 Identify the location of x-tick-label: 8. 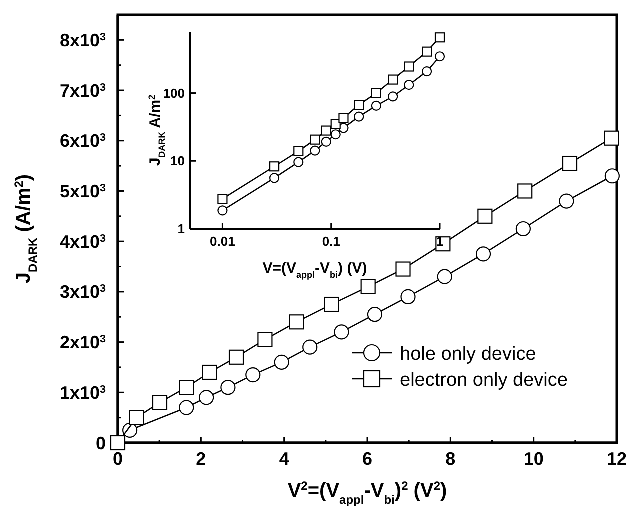
(451, 459).